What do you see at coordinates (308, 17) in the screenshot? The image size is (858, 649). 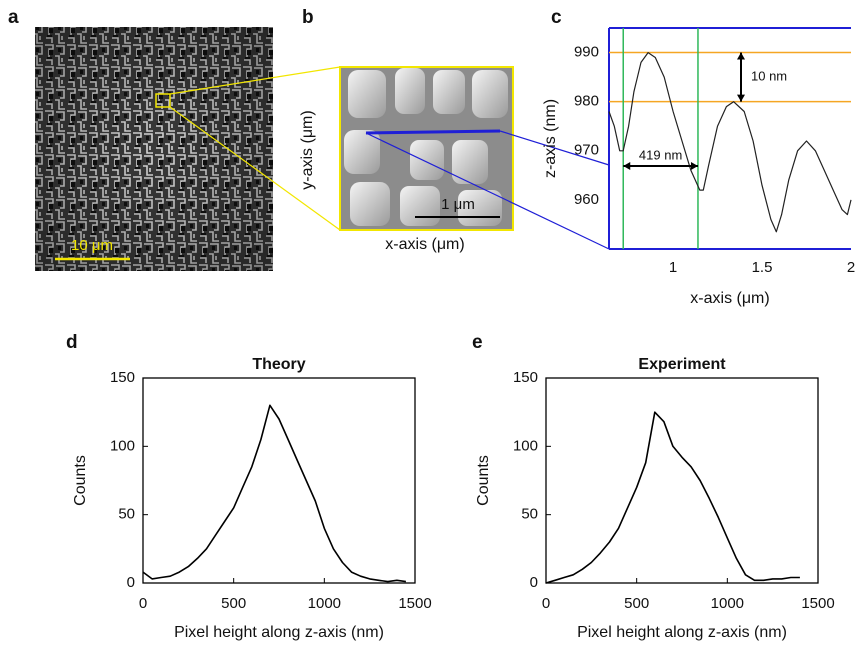 I see `panel-letter: b` at bounding box center [308, 17].